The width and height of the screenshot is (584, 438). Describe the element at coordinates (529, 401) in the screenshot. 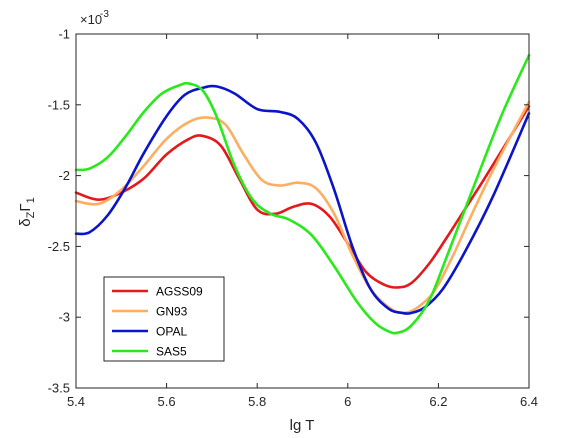

I see `x-tick-label: 6.4` at that location.